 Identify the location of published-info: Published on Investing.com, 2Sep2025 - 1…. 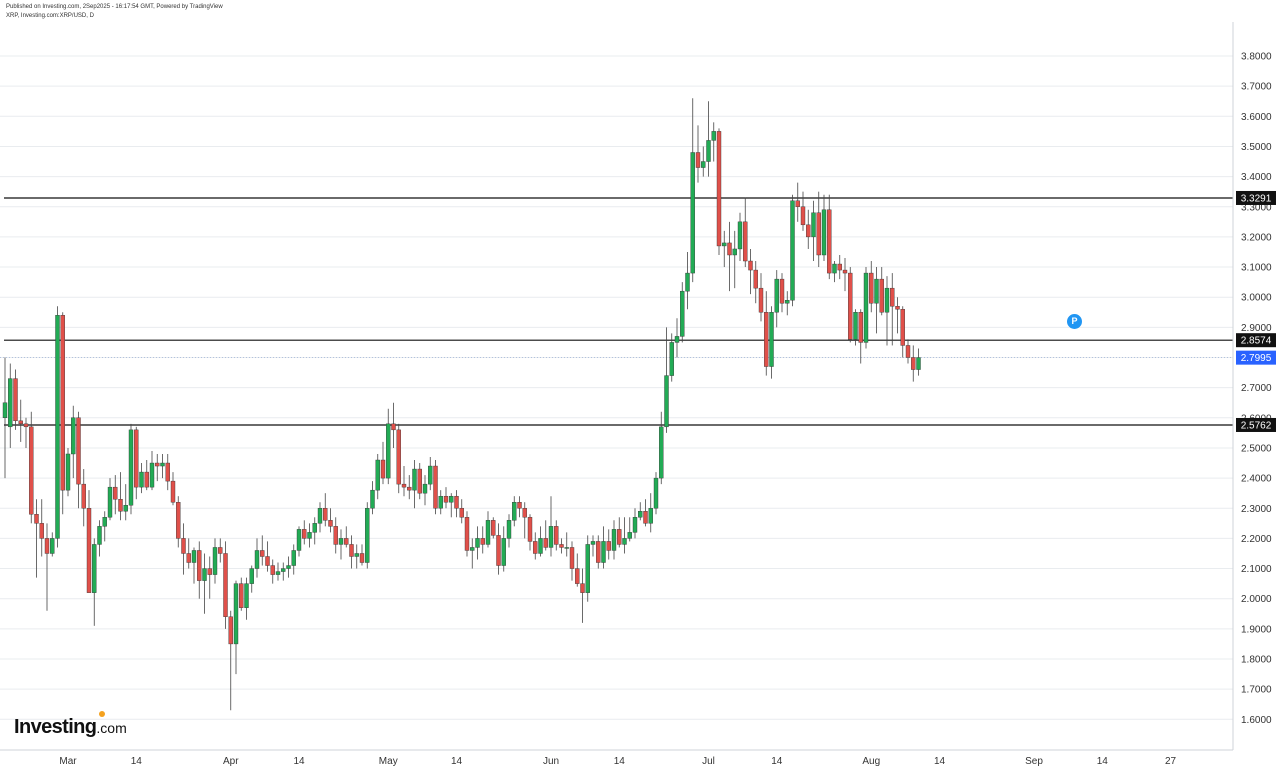
(114, 7).